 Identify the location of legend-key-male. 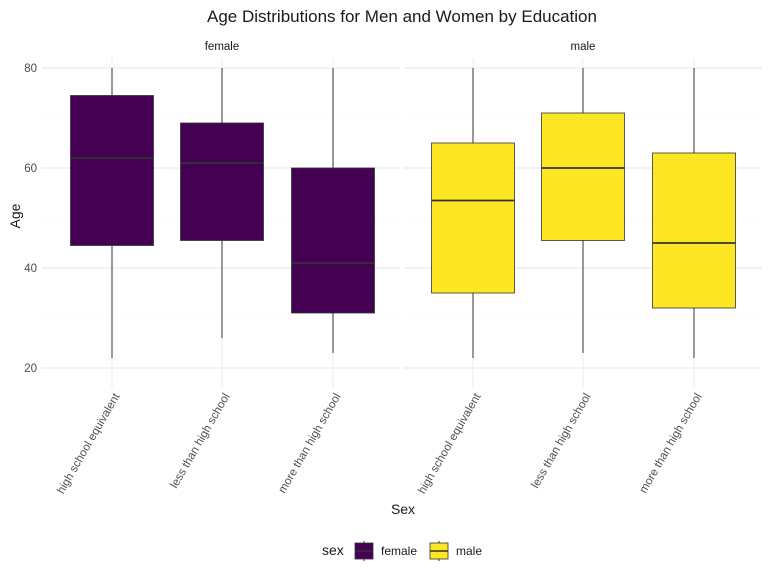
(439, 551).